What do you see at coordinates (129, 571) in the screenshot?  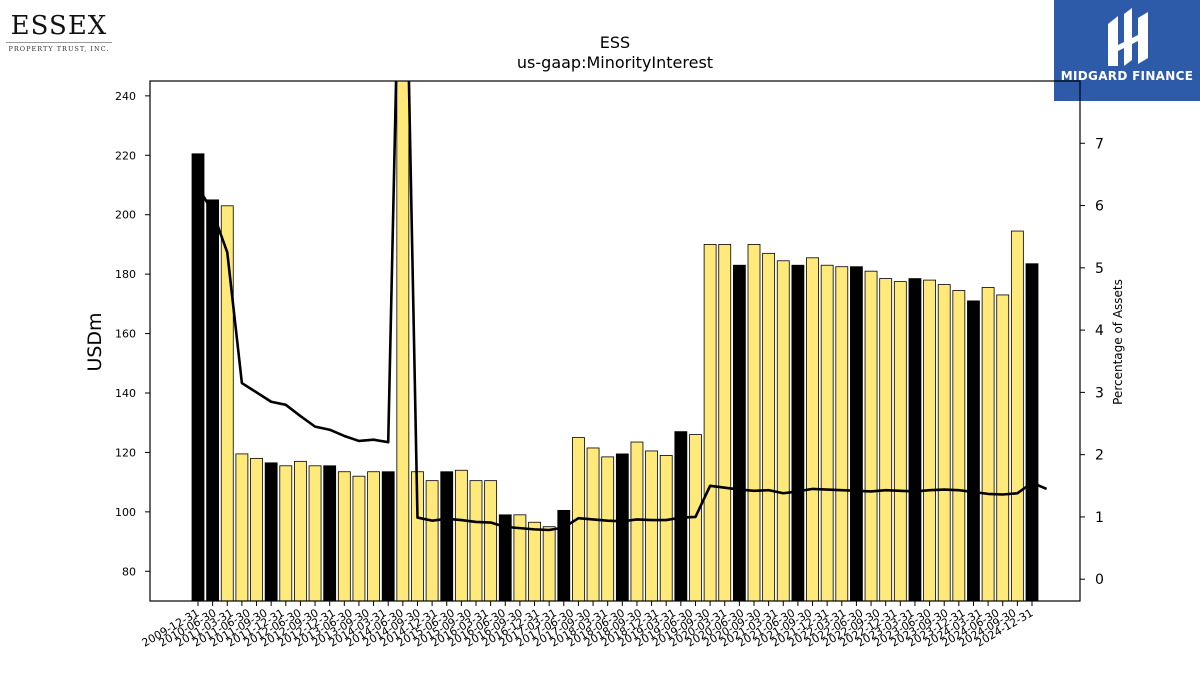 I see `y-tick-label: 80` at bounding box center [129, 571].